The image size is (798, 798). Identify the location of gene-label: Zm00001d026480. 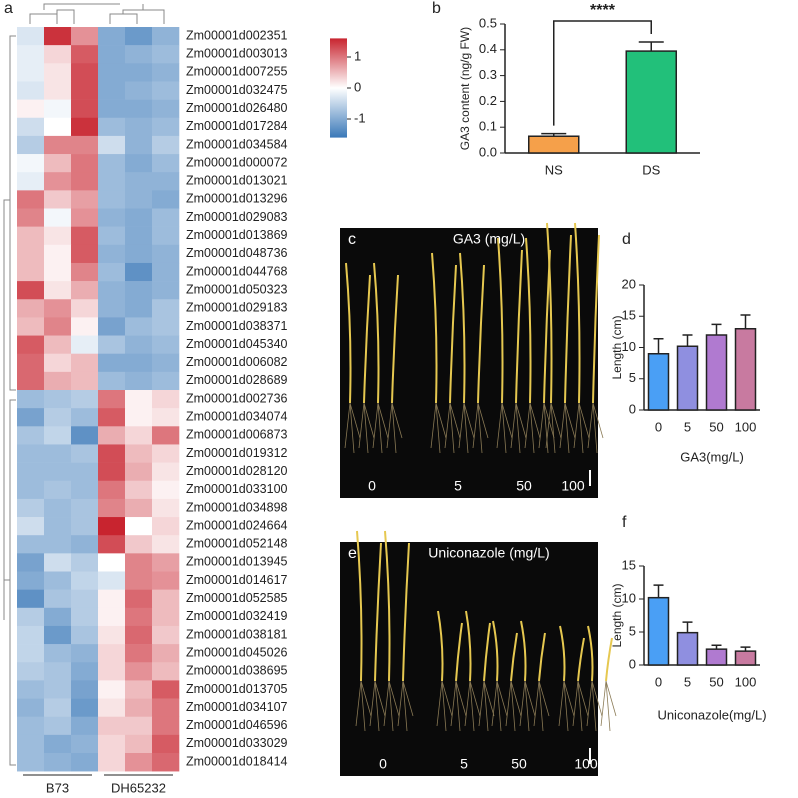
(237, 108).